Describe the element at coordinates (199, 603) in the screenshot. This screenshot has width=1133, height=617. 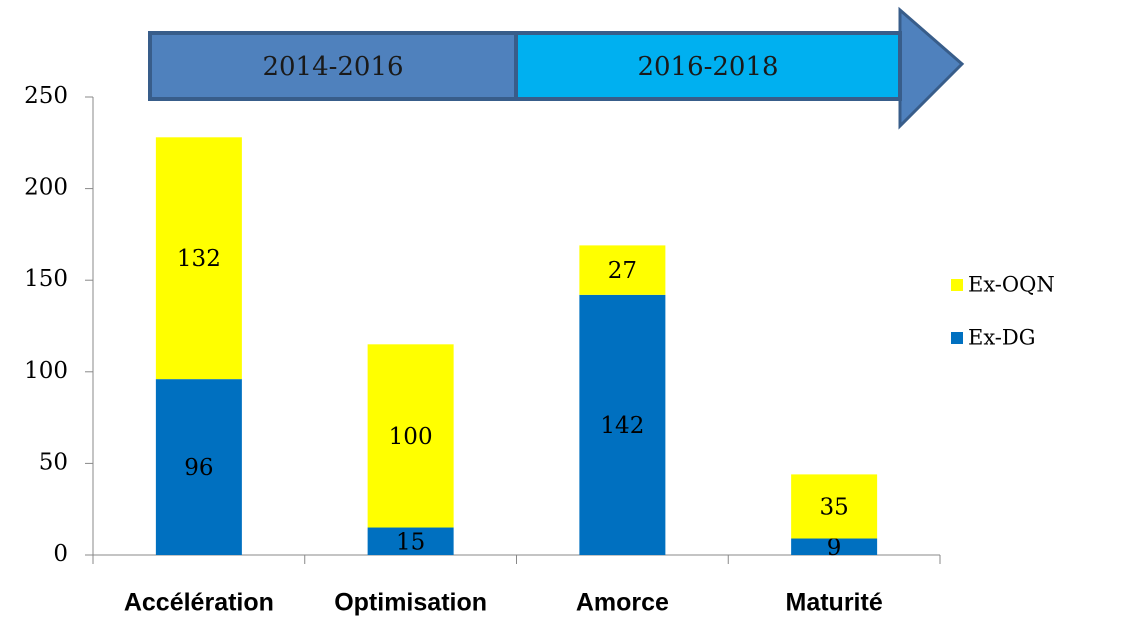
I see `x-tick-label: Accélération` at that location.